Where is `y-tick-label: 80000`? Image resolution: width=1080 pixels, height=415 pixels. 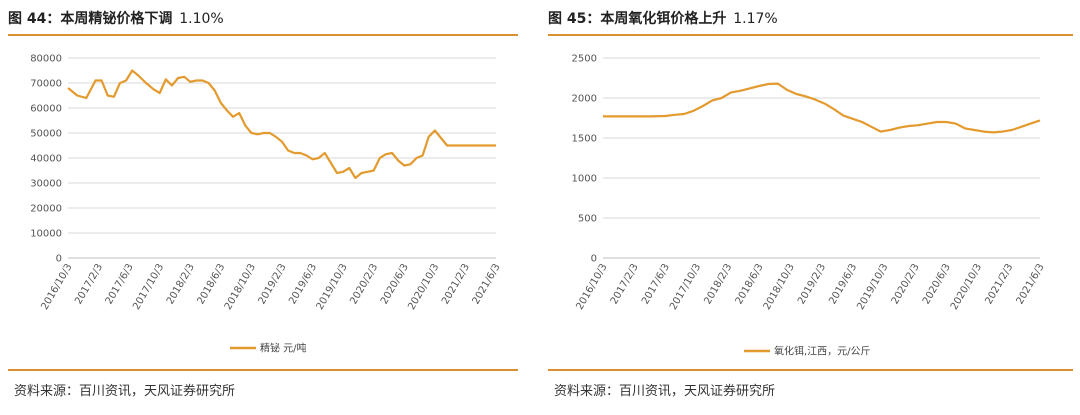
y-tick-label: 80000 is located at coordinates (46, 59).